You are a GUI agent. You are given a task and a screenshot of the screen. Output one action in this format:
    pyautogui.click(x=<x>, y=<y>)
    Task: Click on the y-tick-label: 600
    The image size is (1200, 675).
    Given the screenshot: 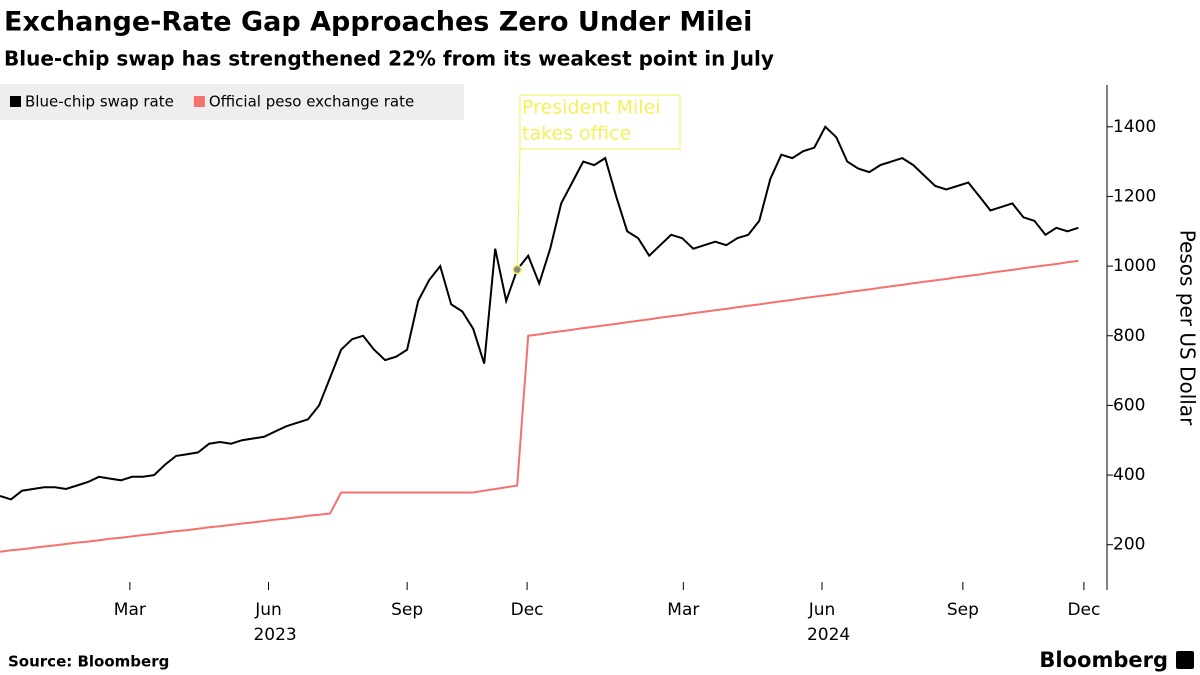 What is the action you would take?
    pyautogui.click(x=1129, y=405)
    